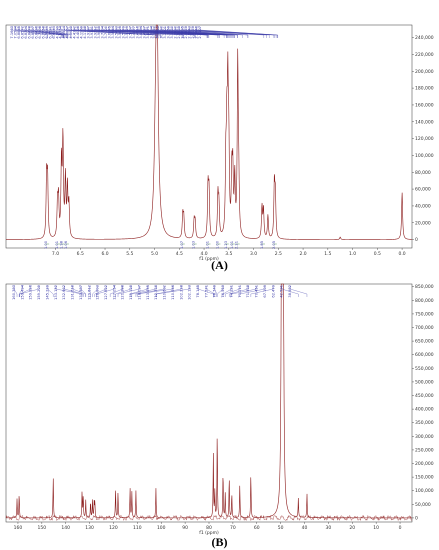 This screenshot has height=550, width=439. I want to click on integral-value: 1.06, so click(66, 244).